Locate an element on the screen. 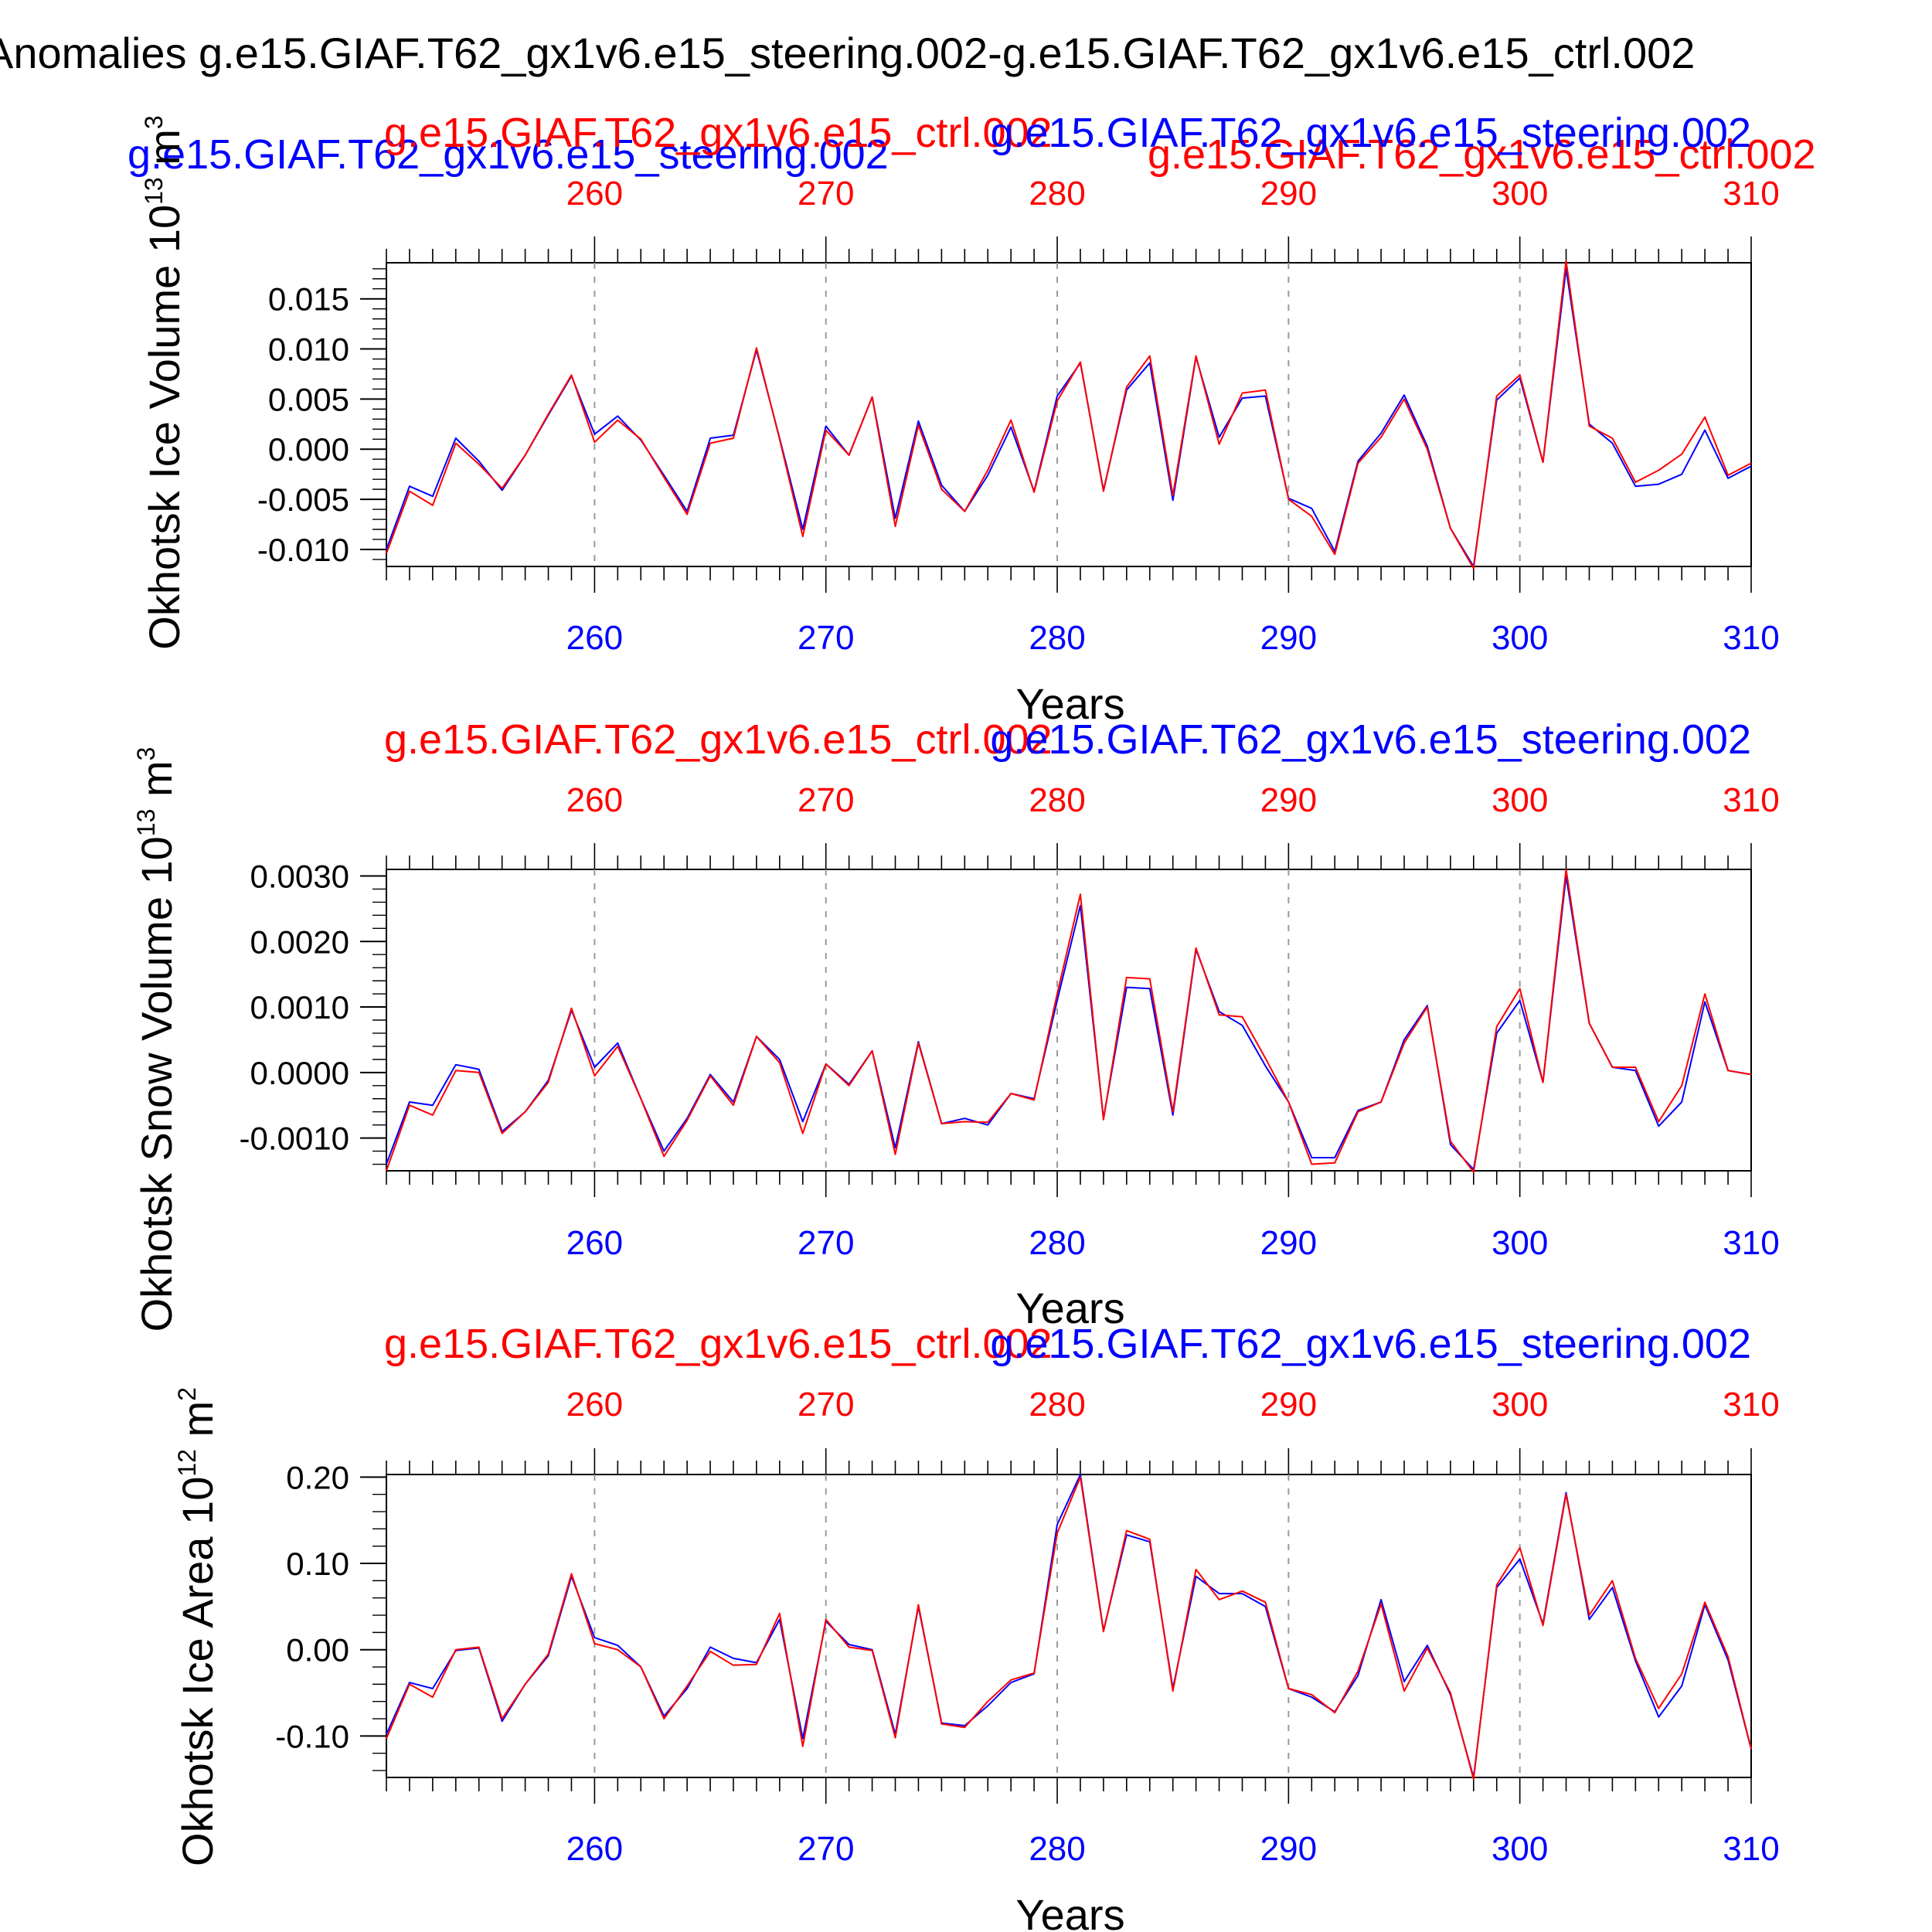 This screenshot has width=1932, height=1932. y-tick-label: 0.0000 is located at coordinates (300, 1073).